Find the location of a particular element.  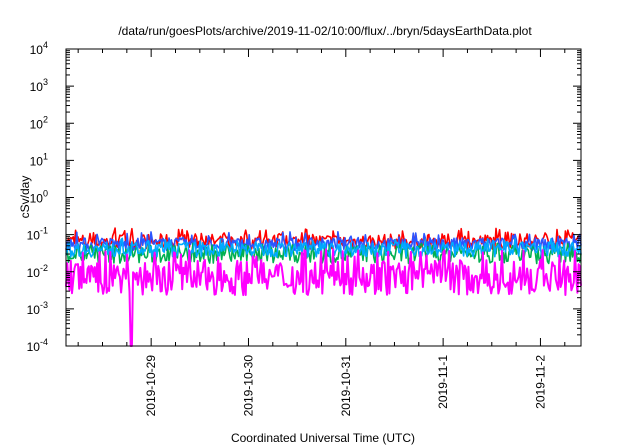

y-tick-exponent: -1 is located at coordinates (44, 231).